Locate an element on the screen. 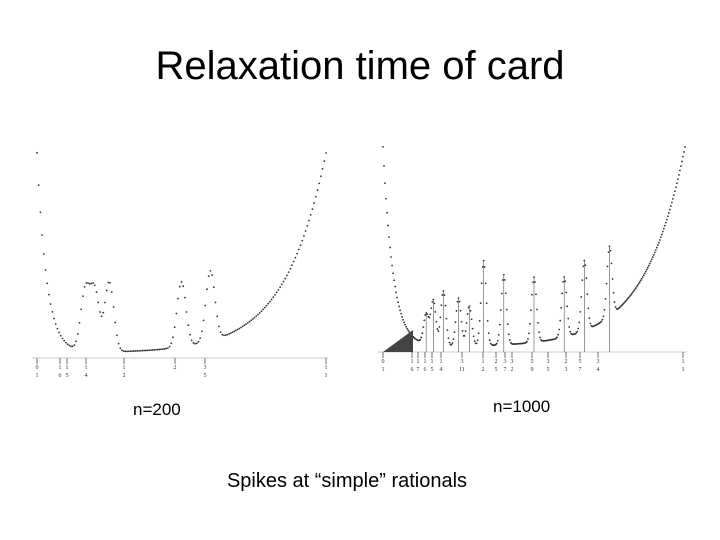 This screenshot has height=540, width=720. x-tick-numerator: 3 is located at coordinates (505, 362).